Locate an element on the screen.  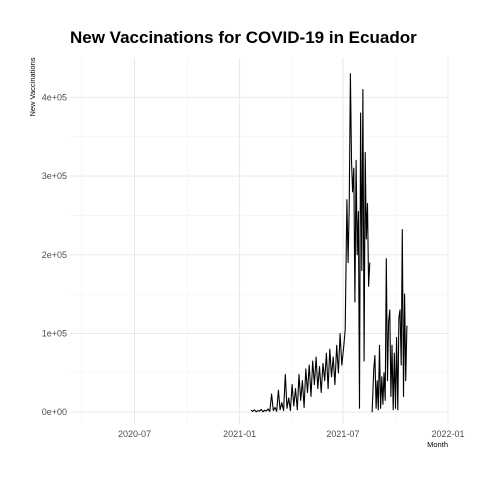
y-tick-label: 0e+00 is located at coordinates (54, 412).